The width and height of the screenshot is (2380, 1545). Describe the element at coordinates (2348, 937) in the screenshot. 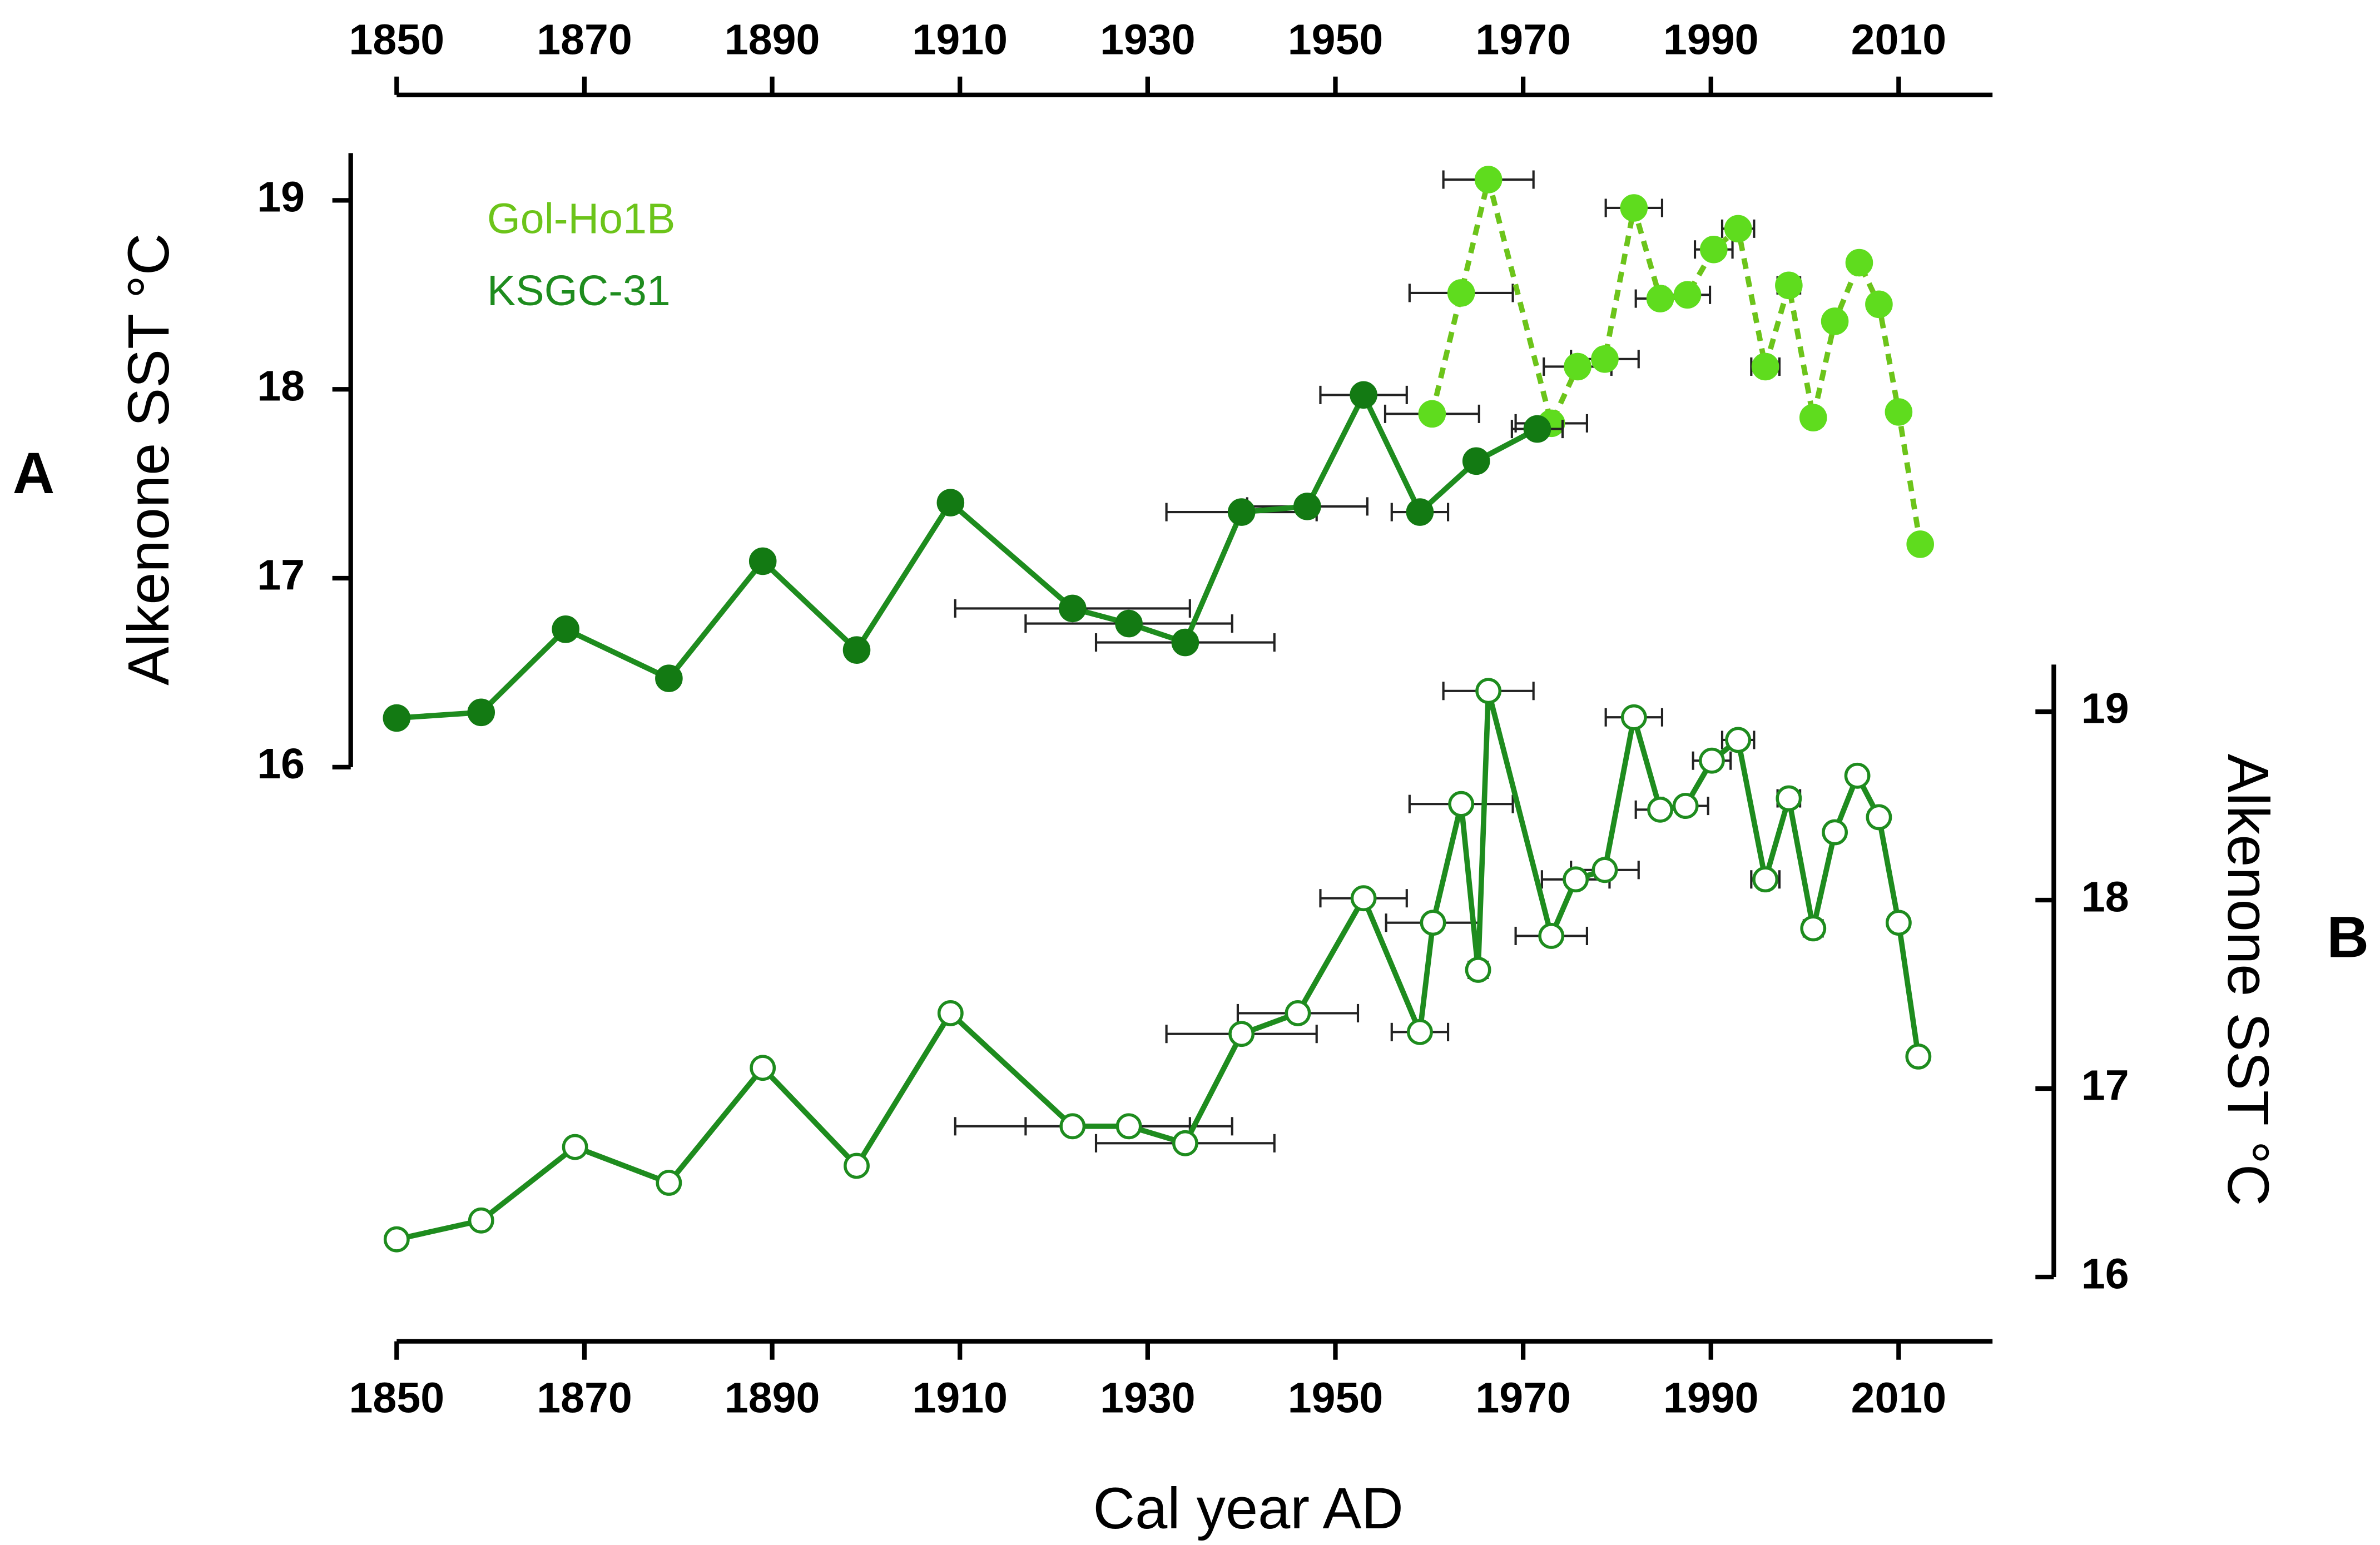

I see `panel-label: B` at that location.